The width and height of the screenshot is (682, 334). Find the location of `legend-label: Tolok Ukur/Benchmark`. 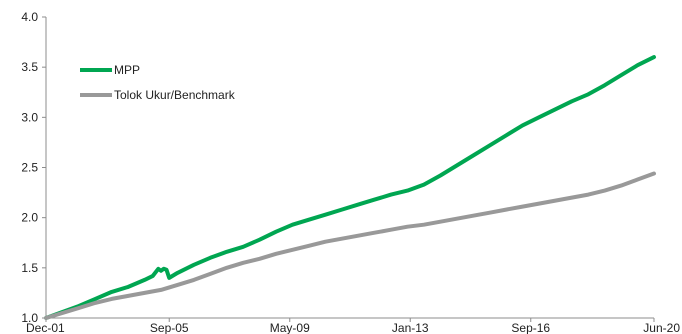

legend-label: Tolok Ukur/Benchmark is located at coordinates (175, 95).